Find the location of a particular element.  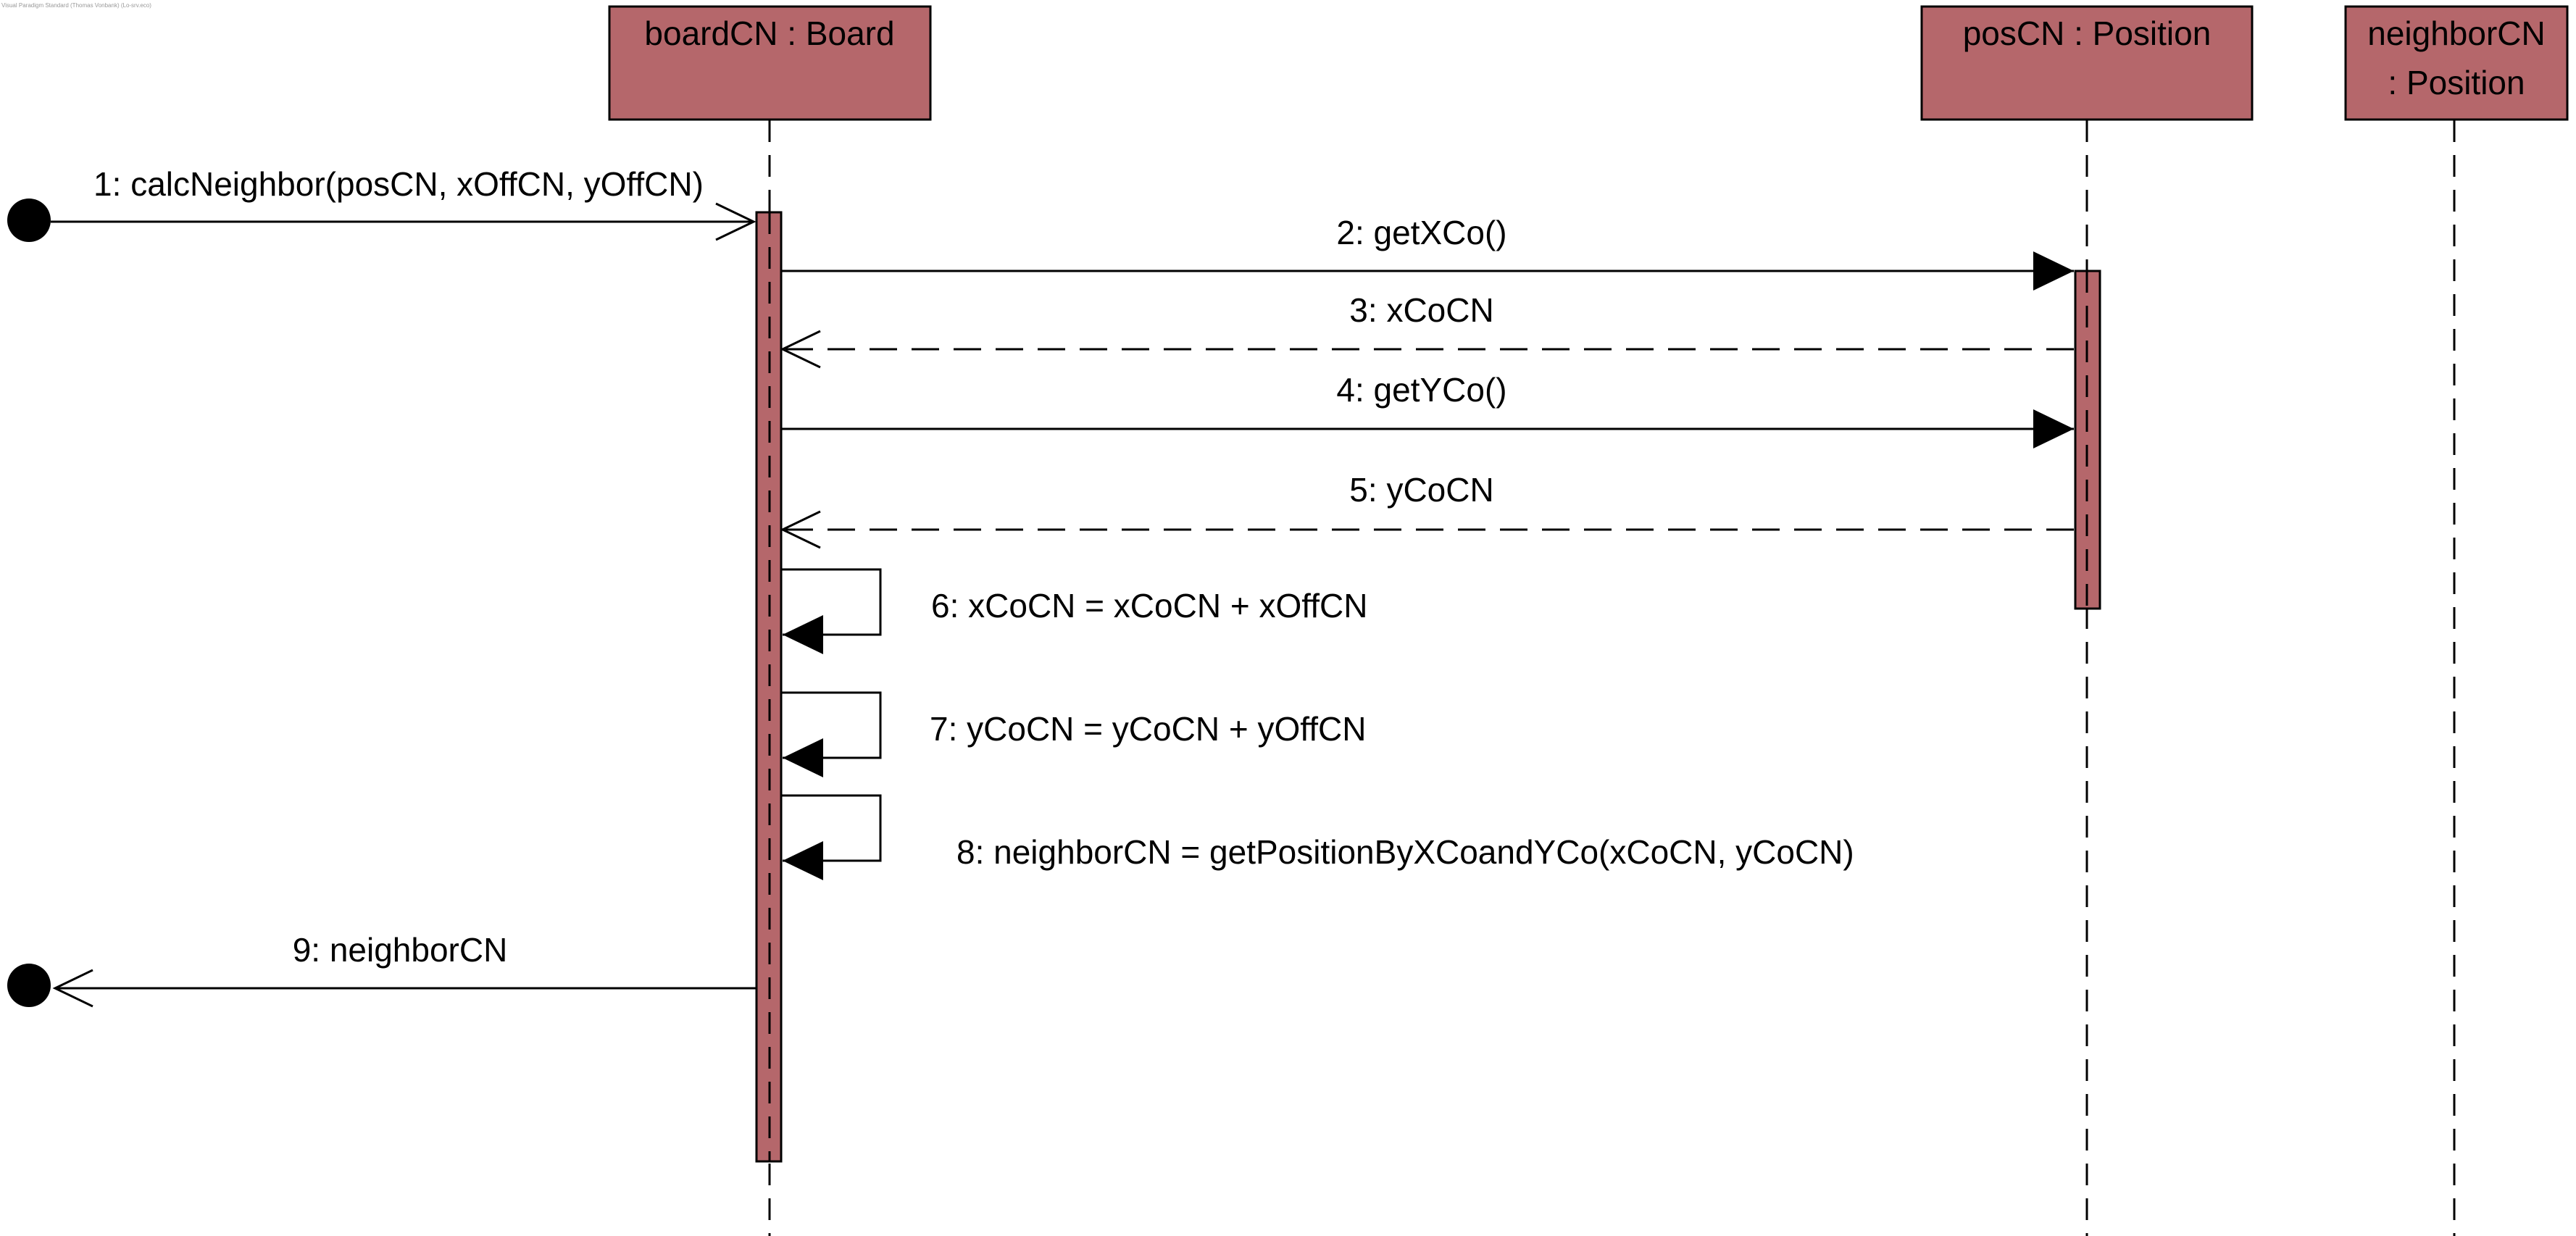

lifeline-board: boardCN : Board is located at coordinates (770, 620).